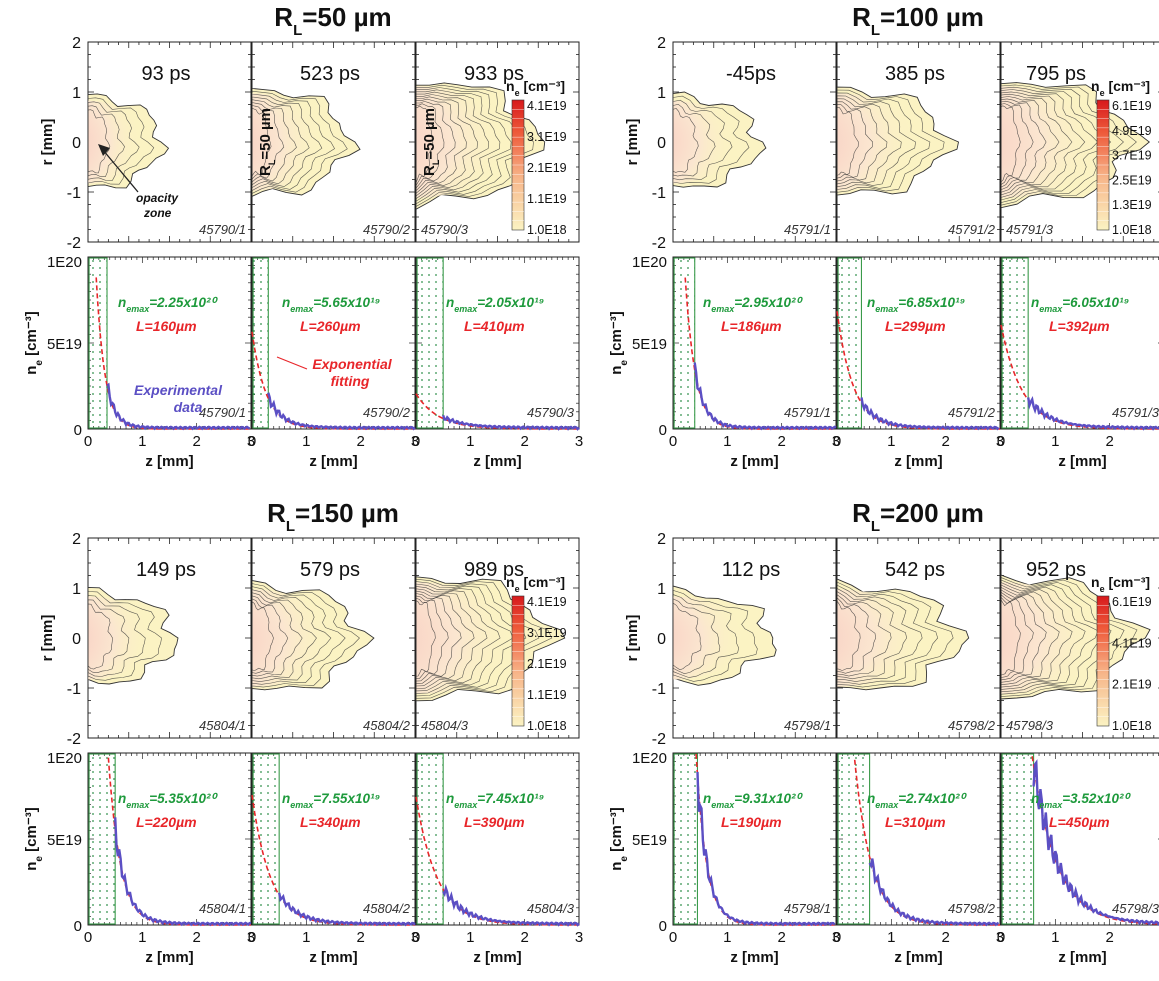 This screenshot has height=981, width=1159. What do you see at coordinates (34, 838) in the screenshot?
I see `profile-ylabel: ne [cm⁻³]` at bounding box center [34, 838].